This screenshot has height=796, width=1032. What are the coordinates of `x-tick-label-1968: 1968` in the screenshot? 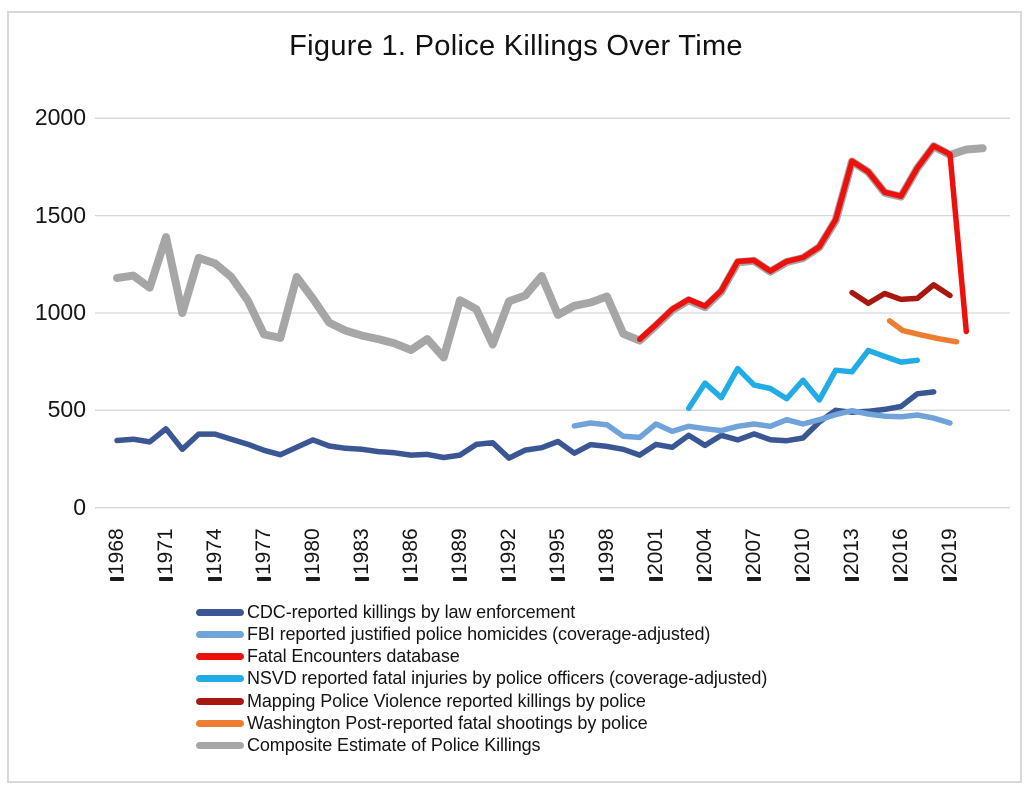 It's located at (116, 551).